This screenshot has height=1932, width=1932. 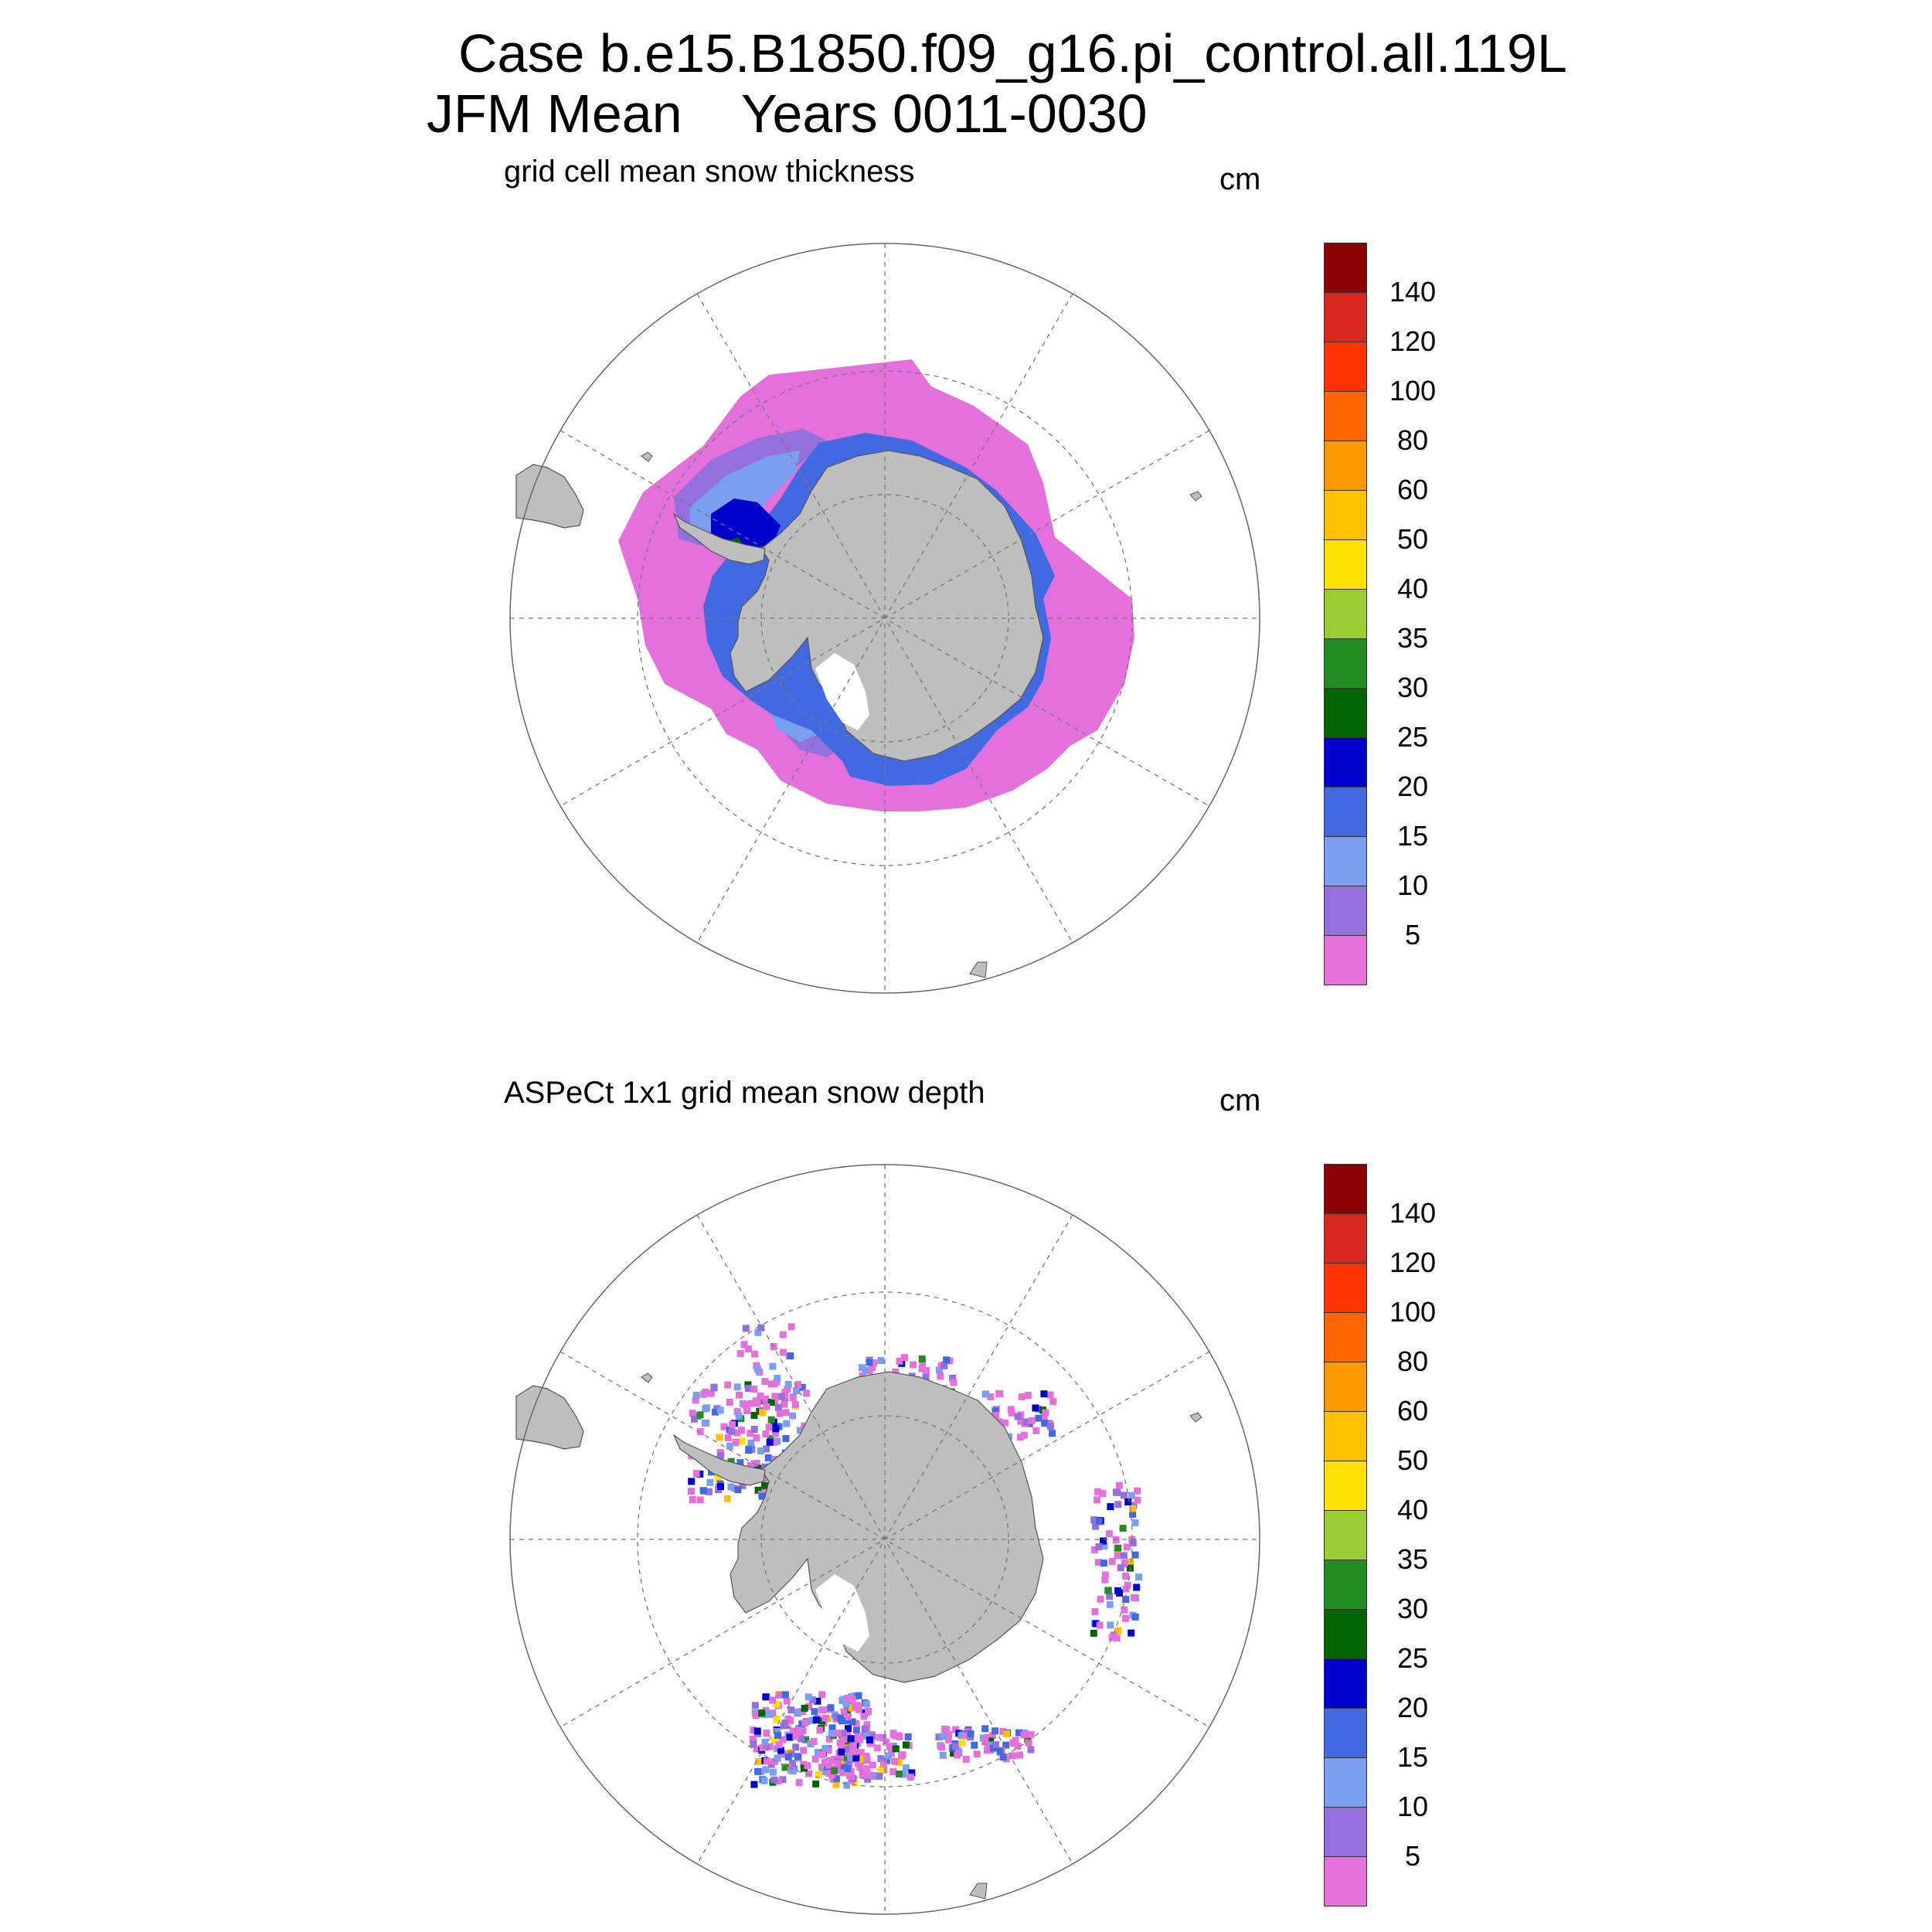 I want to click on south-america-land, so click(x=549, y=496).